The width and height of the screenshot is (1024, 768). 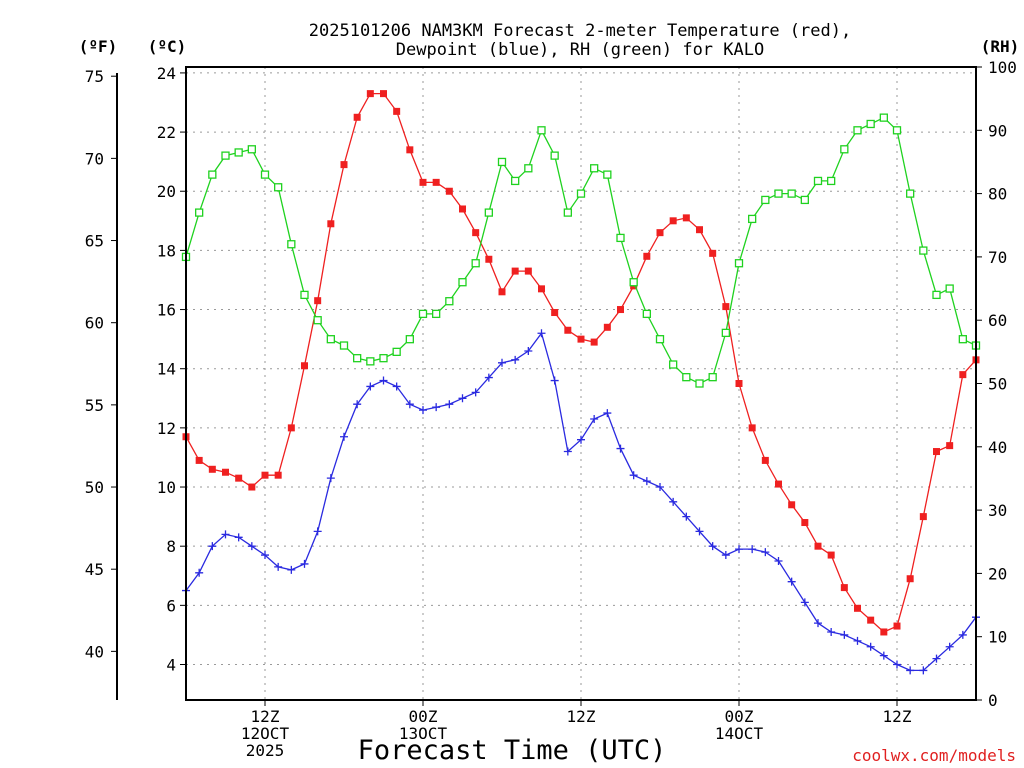 What do you see at coordinates (166, 132) in the screenshot?
I see `celsius-tick-label: 22` at bounding box center [166, 132].